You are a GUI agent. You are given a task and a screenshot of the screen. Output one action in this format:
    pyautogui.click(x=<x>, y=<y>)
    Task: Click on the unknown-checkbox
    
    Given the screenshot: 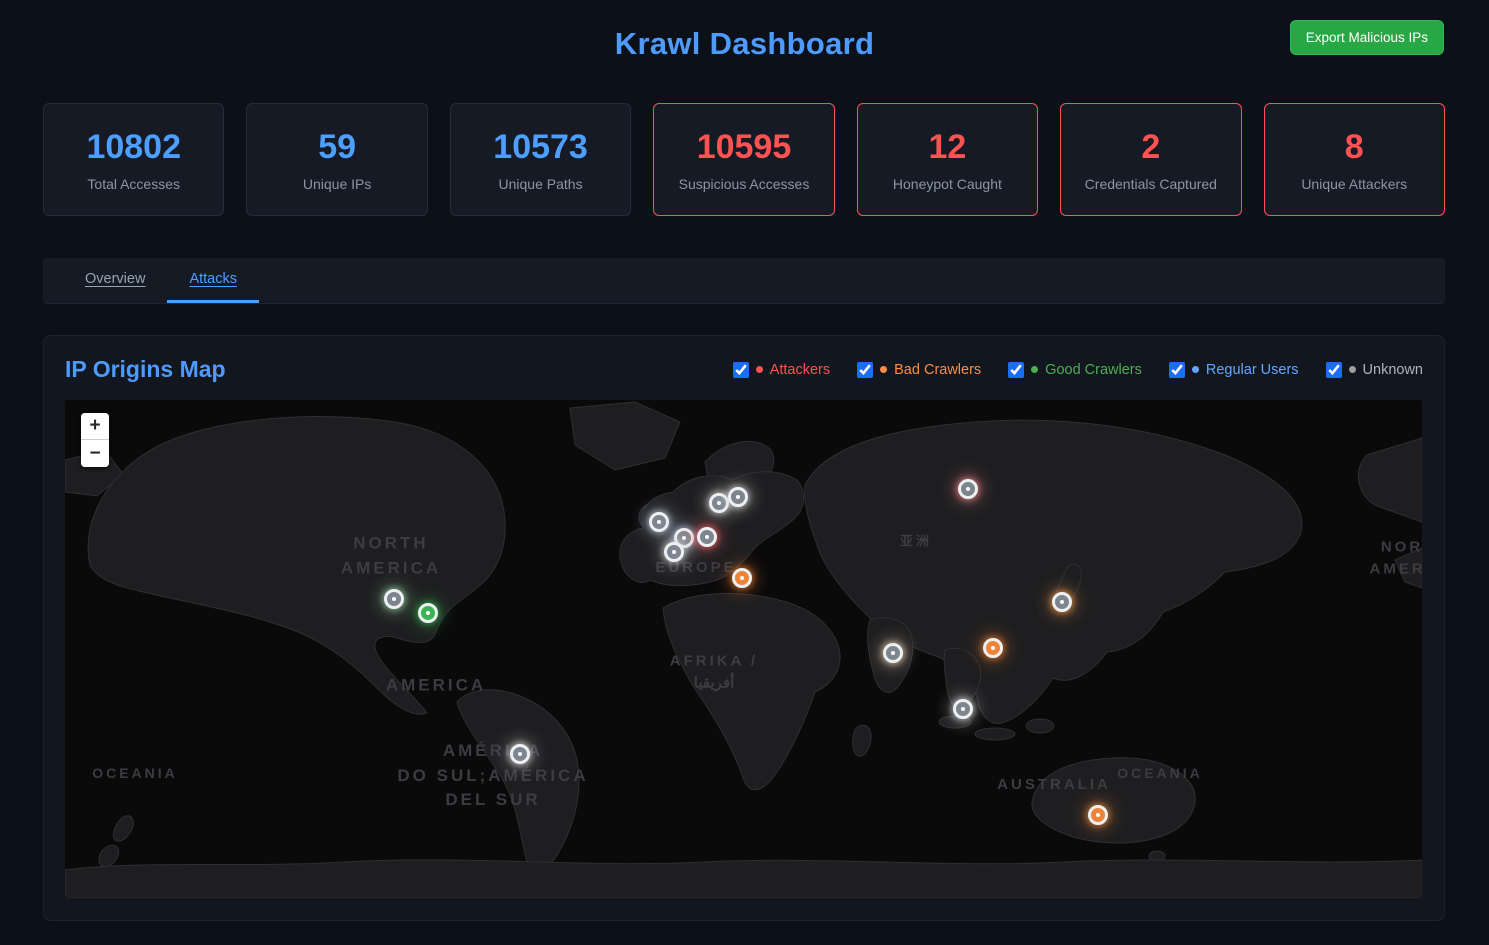 What is the action you would take?
    pyautogui.click(x=1333, y=369)
    